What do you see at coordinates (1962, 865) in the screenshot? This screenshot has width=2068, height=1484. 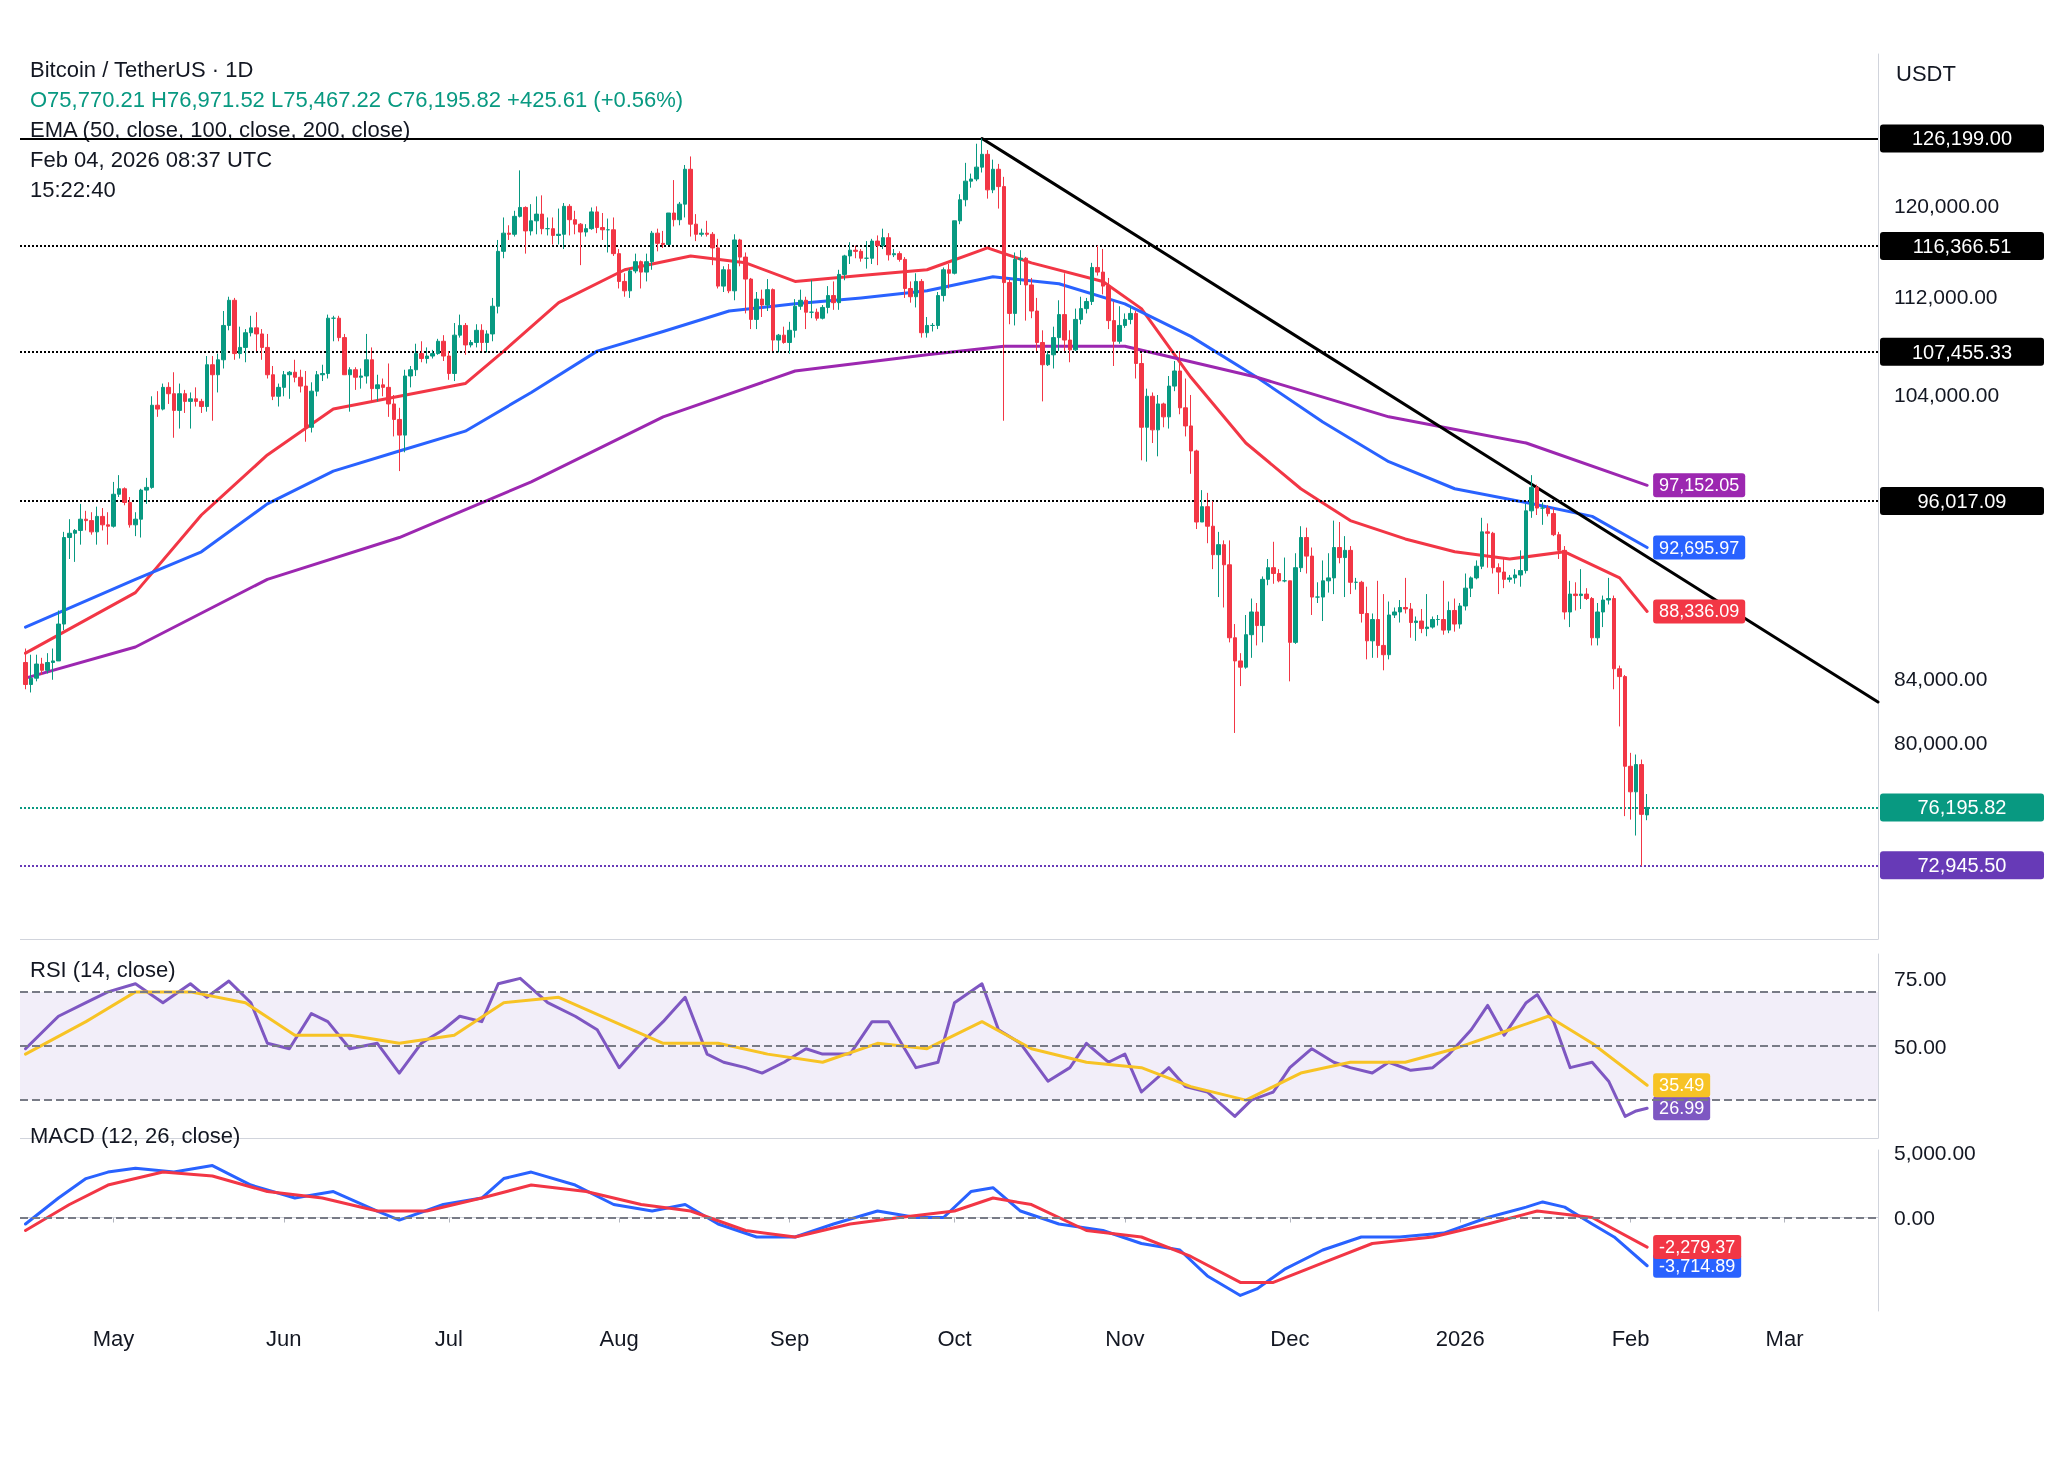 I see `ref-line-label: 72,945.50` at bounding box center [1962, 865].